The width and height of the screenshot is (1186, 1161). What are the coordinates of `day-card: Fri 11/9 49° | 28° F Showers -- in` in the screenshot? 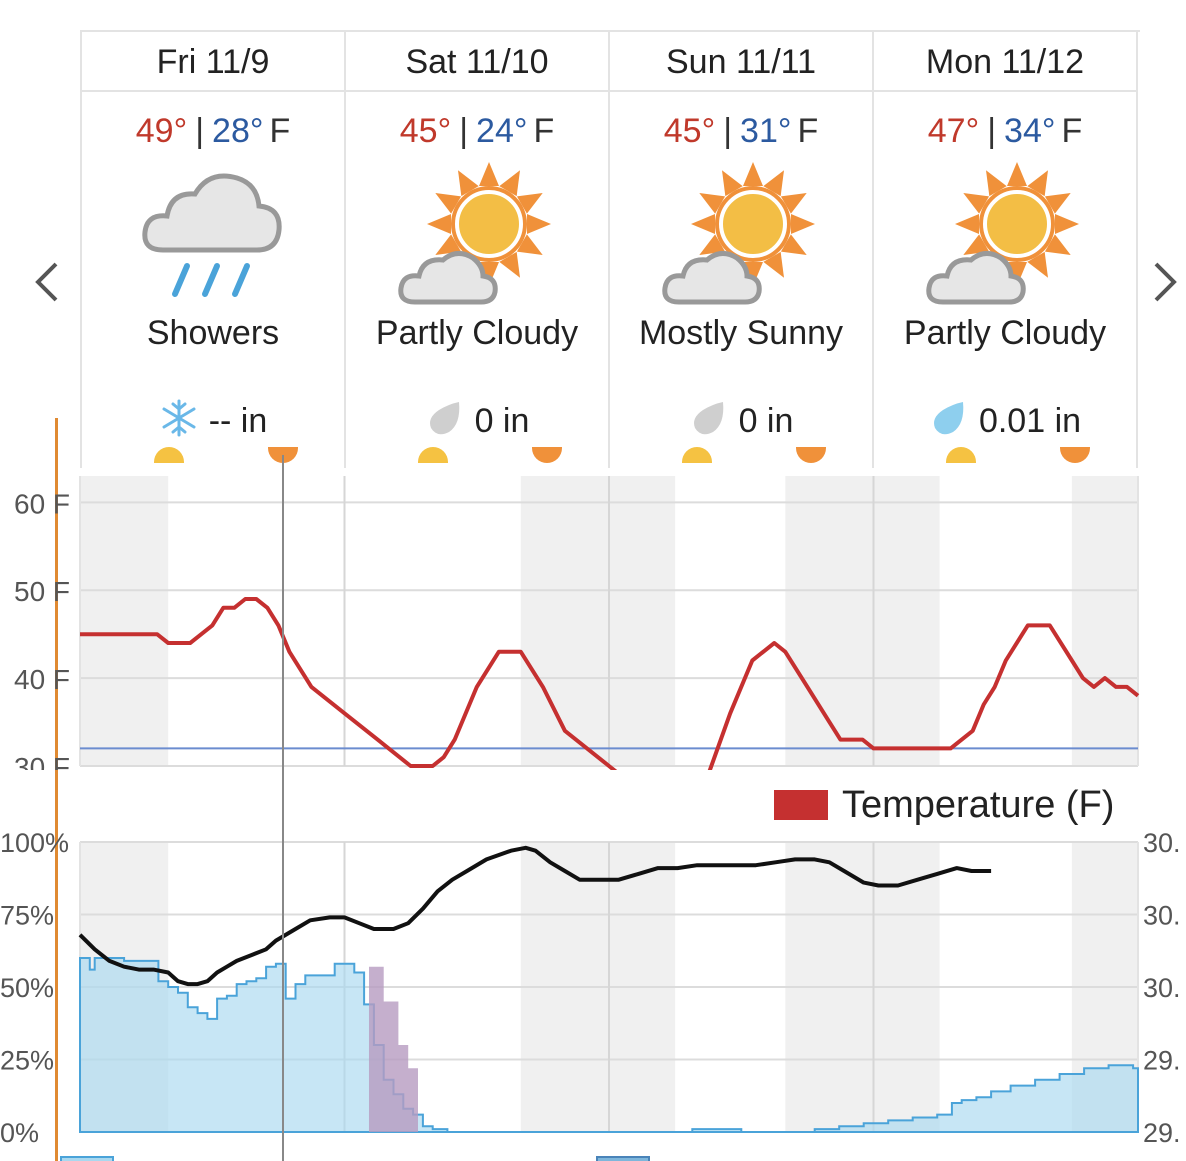 It's located at (214, 250).